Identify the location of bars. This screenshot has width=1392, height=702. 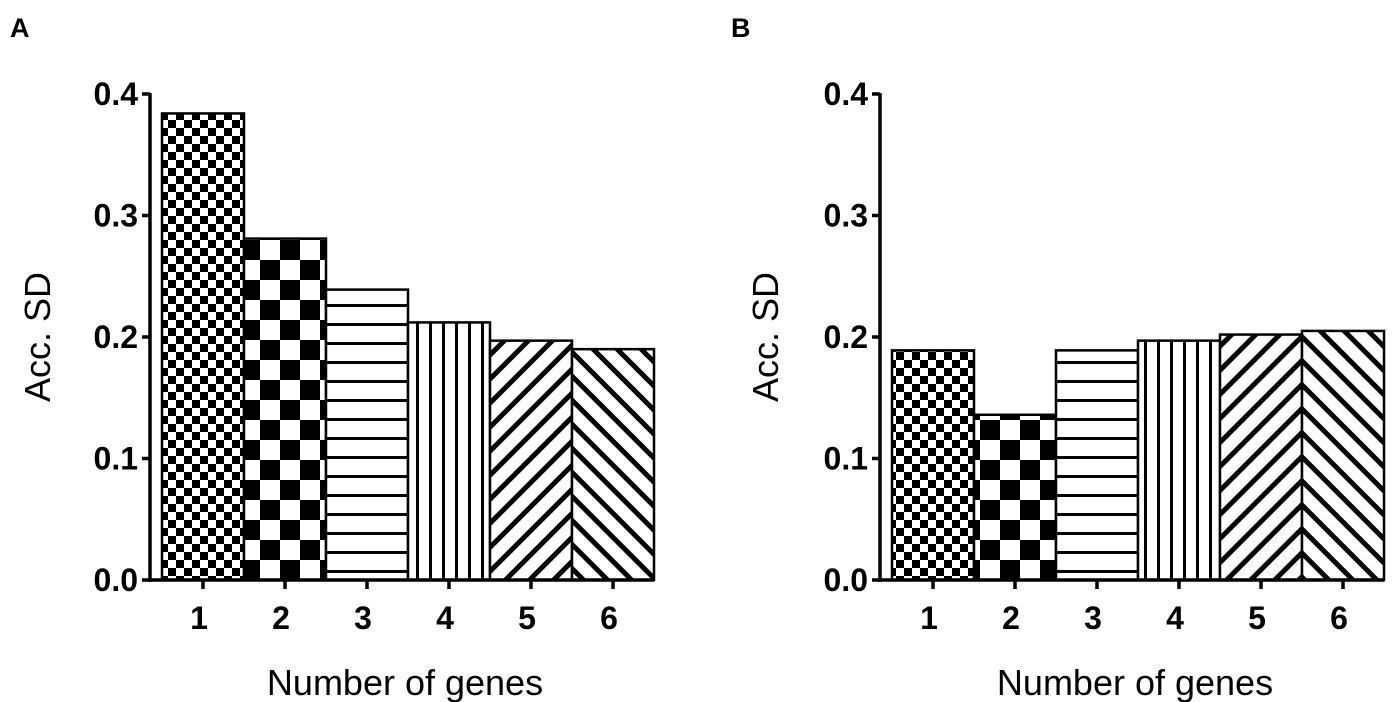
(1138, 455).